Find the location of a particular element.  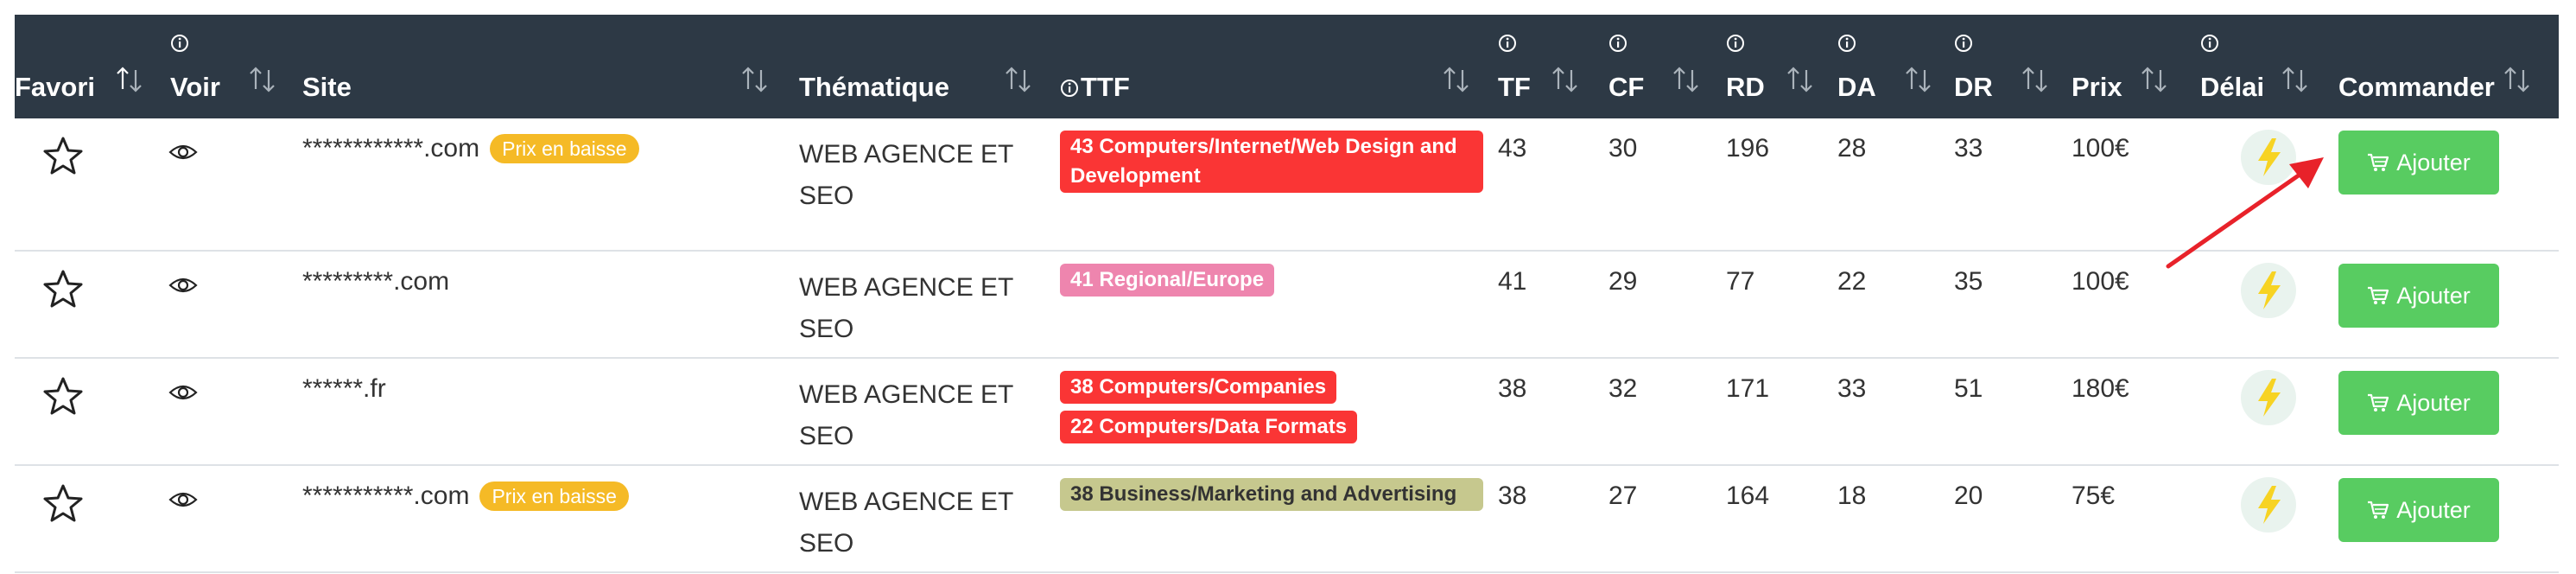

cf-value: 32 is located at coordinates (1623, 388).